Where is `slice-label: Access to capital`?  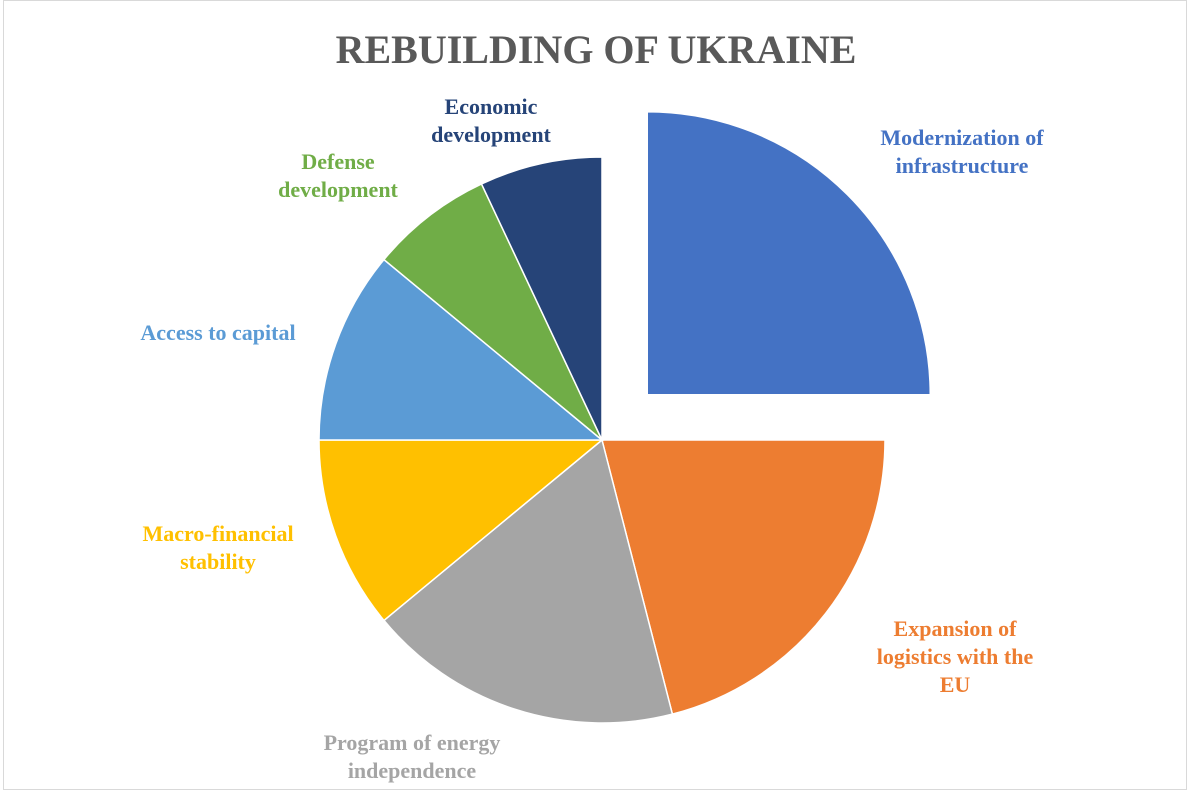
slice-label: Access to capital is located at coordinates (218, 332).